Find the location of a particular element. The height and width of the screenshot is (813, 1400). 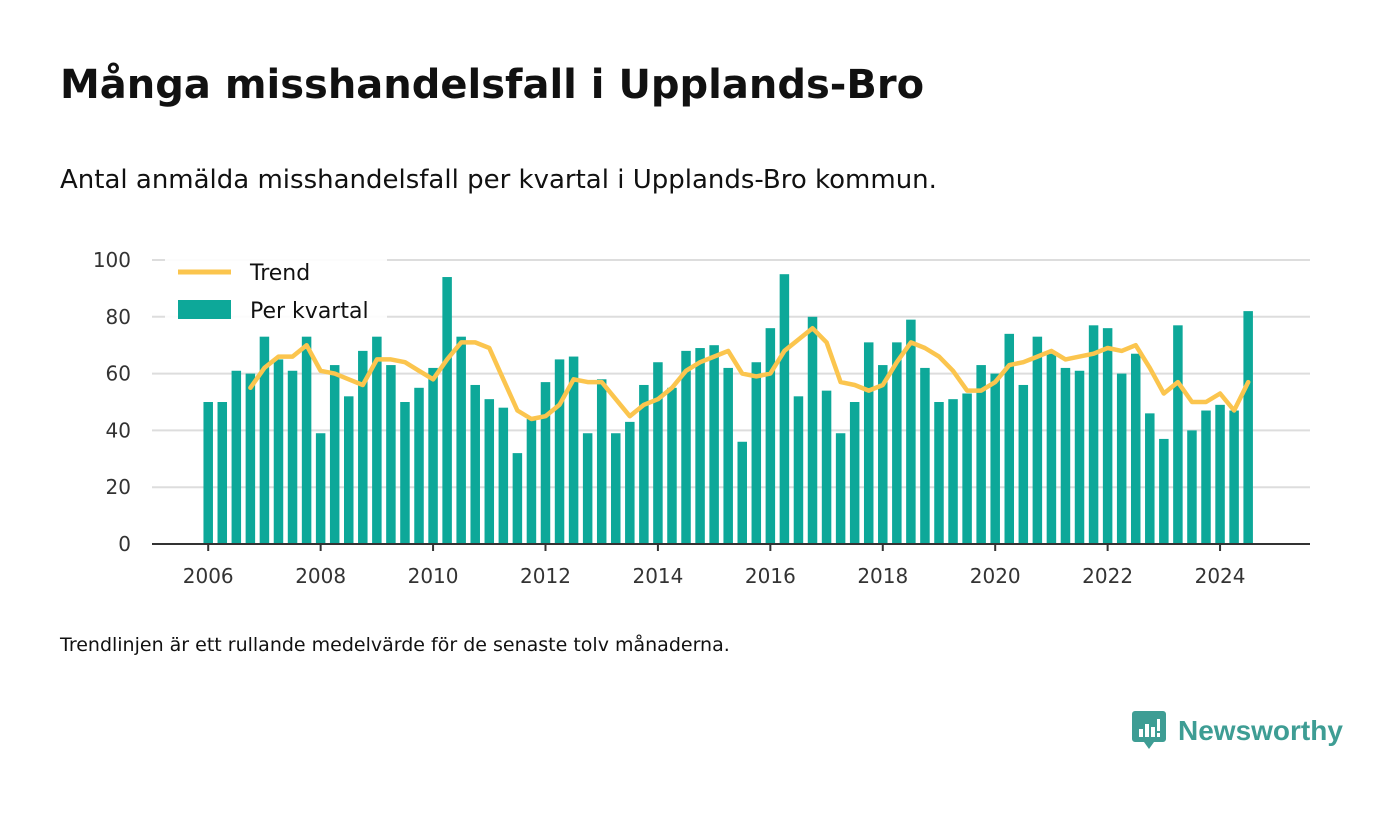

y-tick-label: 100 is located at coordinates (112, 260).